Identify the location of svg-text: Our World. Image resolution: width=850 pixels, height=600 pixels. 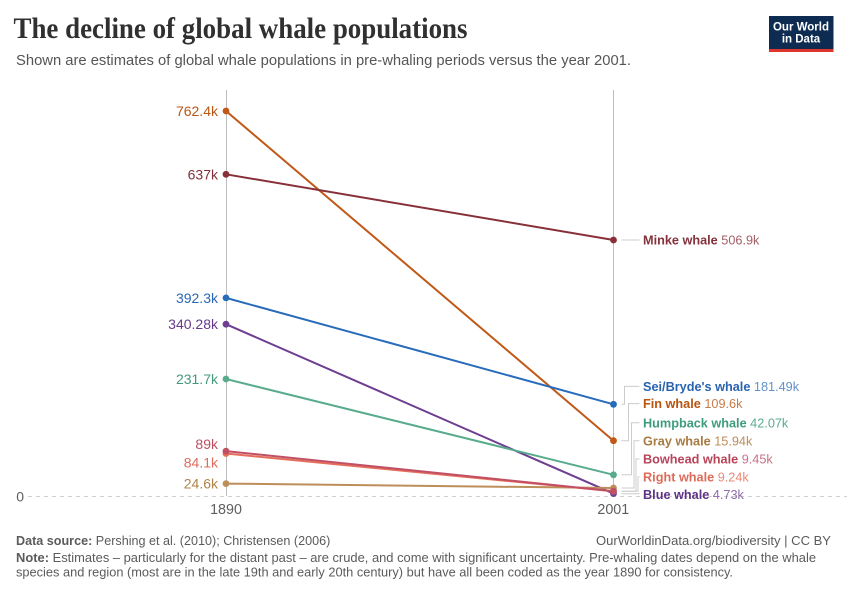
(801, 27).